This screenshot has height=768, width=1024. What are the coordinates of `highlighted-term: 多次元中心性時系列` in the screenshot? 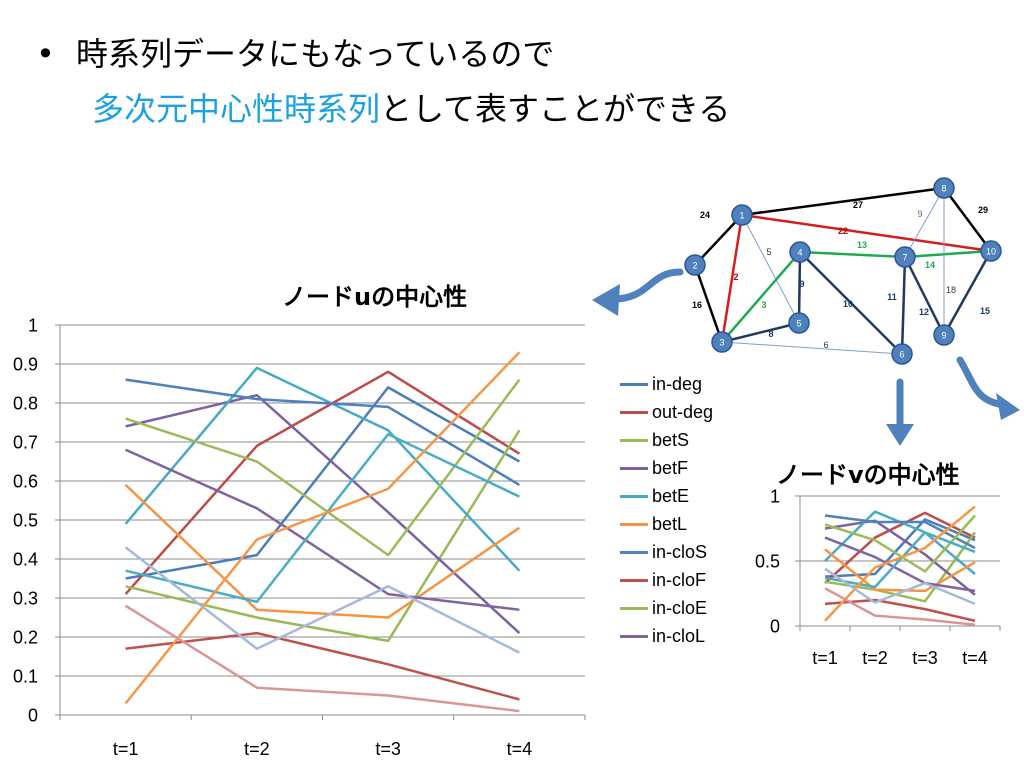 It's located at (236, 109).